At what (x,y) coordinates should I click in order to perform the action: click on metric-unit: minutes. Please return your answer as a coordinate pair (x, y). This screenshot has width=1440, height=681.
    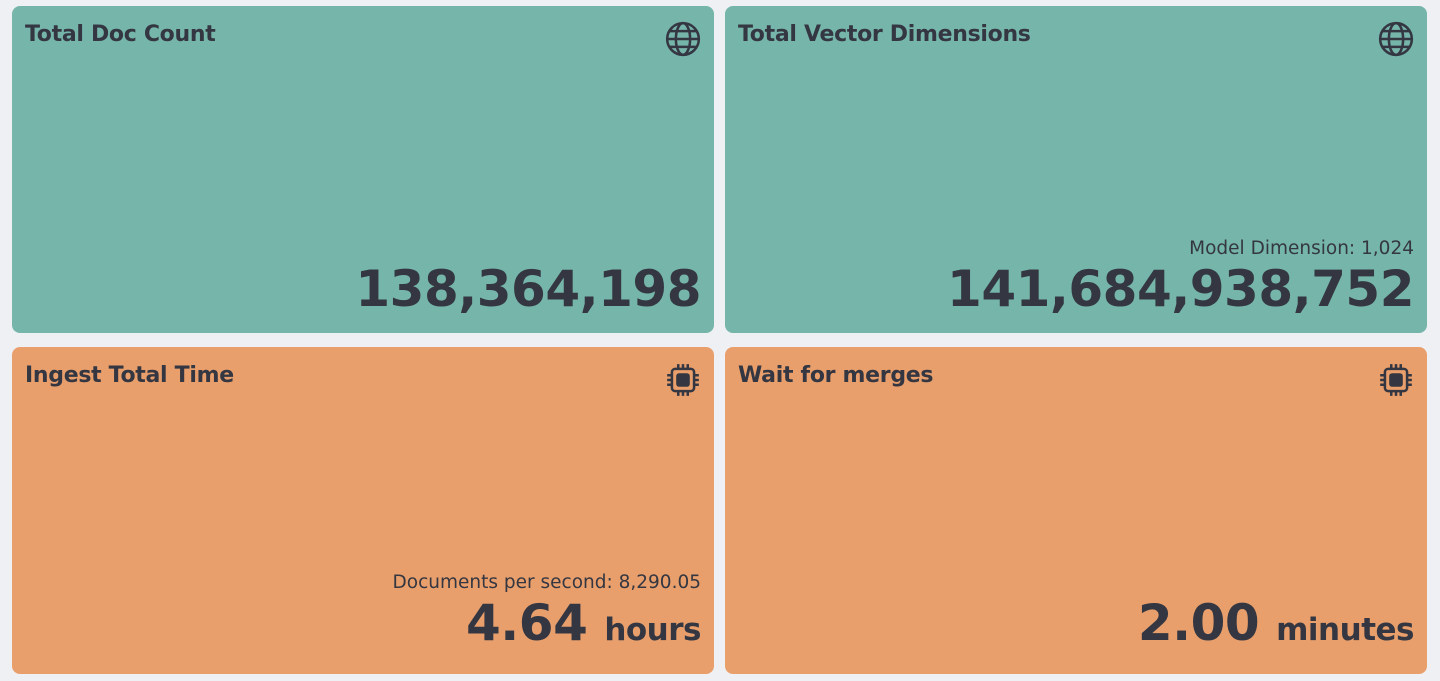
    Looking at the image, I should click on (1345, 630).